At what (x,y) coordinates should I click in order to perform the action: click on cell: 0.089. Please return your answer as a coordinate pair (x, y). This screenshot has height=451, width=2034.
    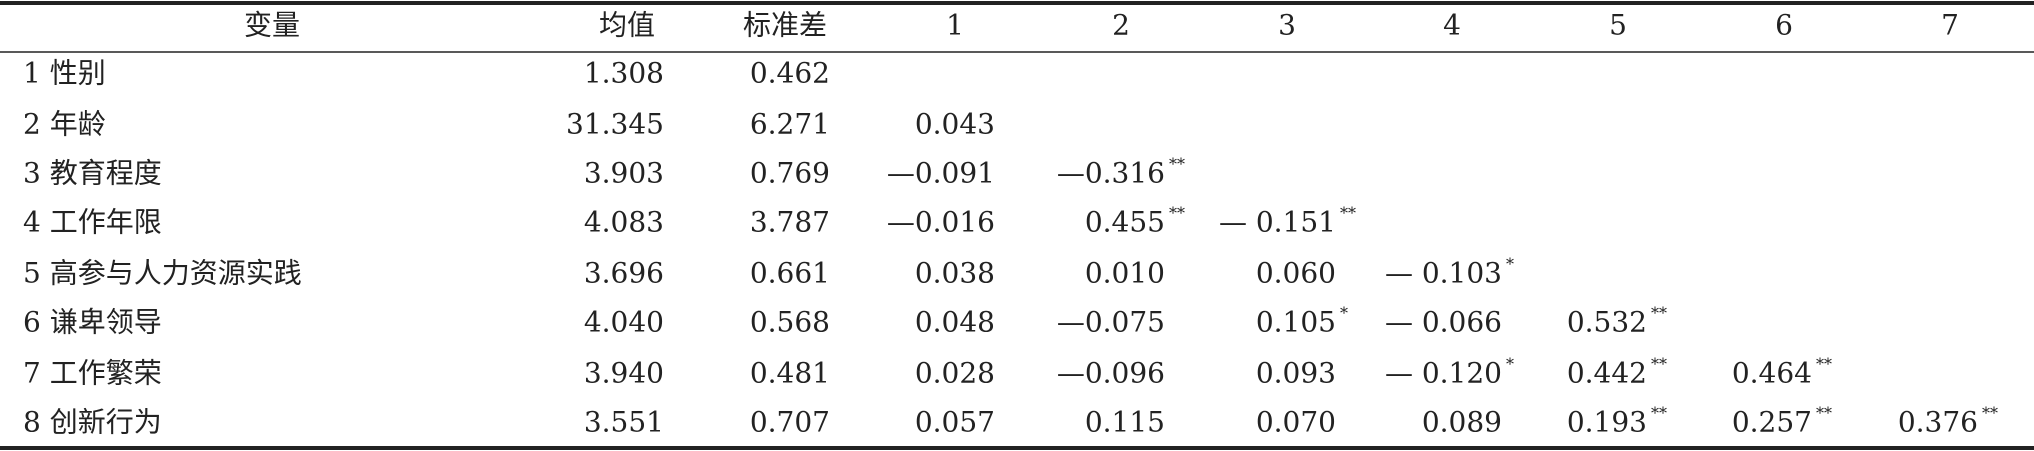
    Looking at the image, I should click on (1462, 422).